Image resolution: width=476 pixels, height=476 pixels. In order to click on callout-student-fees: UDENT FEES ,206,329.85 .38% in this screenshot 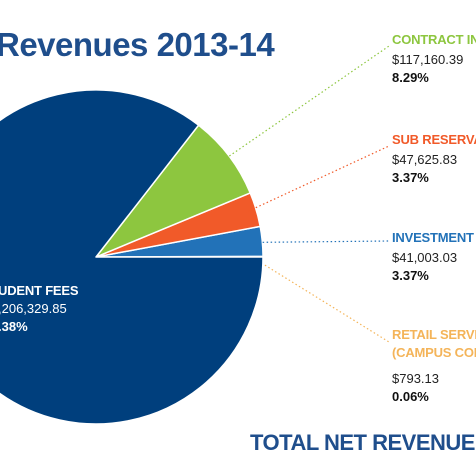, I will do `click(69, 309)`.